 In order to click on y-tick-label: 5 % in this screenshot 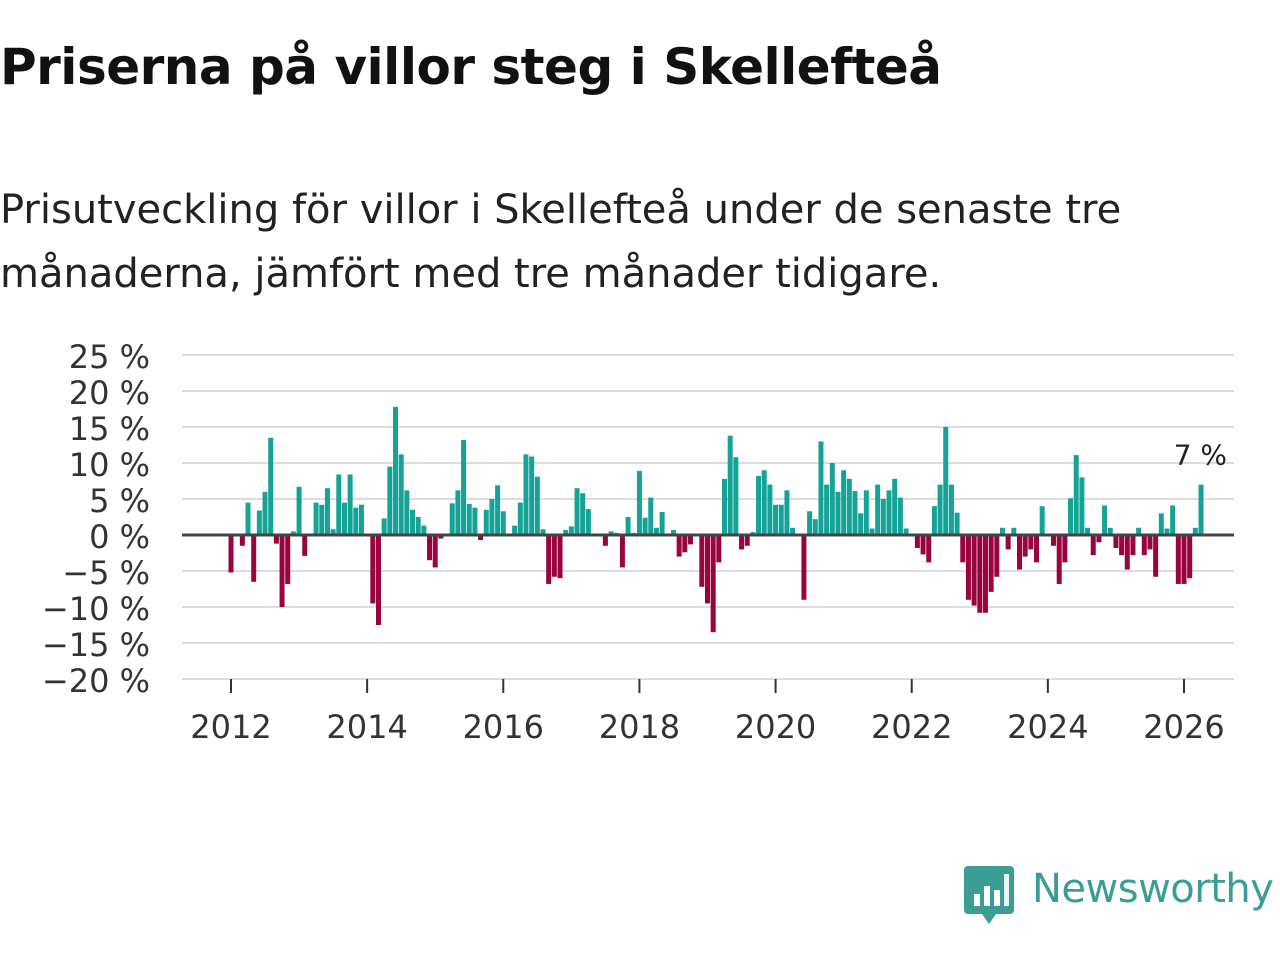, I will do `click(119, 501)`.